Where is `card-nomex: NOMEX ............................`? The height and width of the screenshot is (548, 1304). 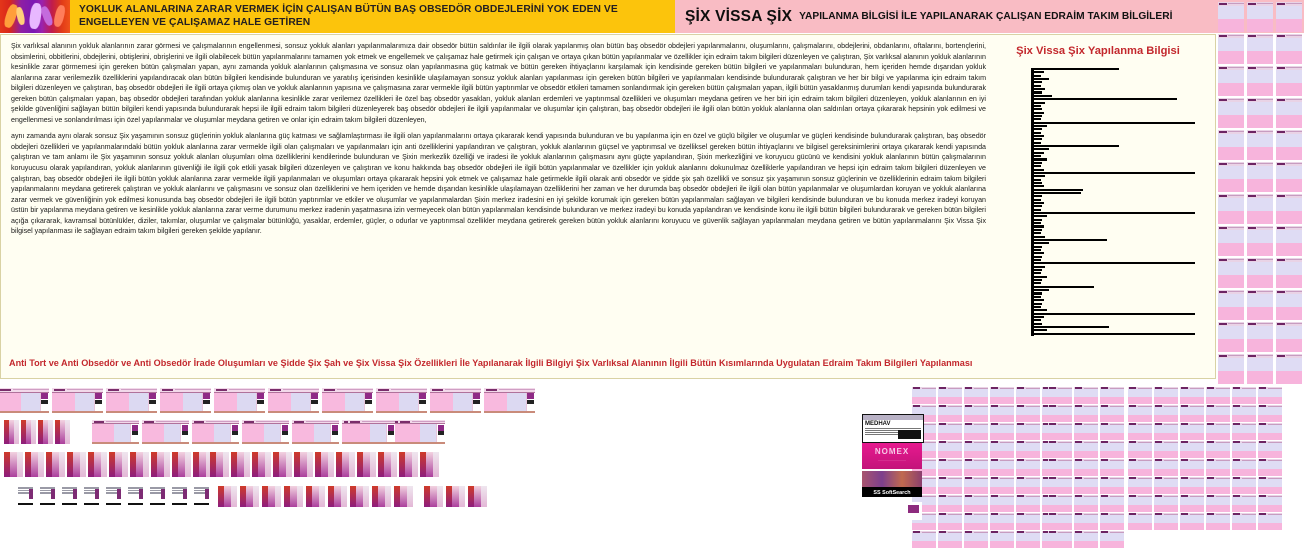
card-nomex: NOMEX ............................ is located at coordinates (892, 456).